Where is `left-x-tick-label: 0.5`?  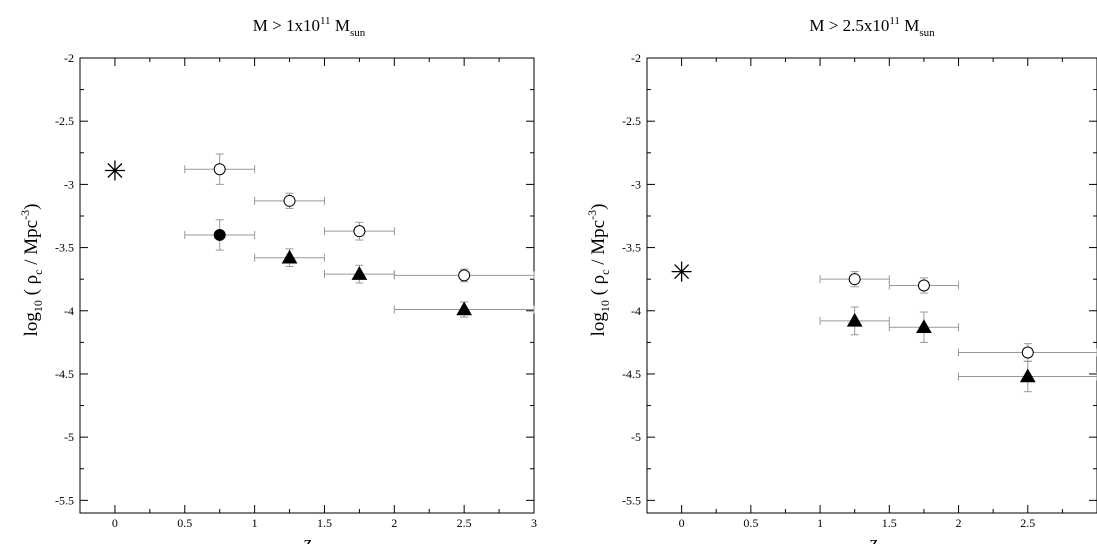
left-x-tick-label: 0.5 is located at coordinates (184, 523).